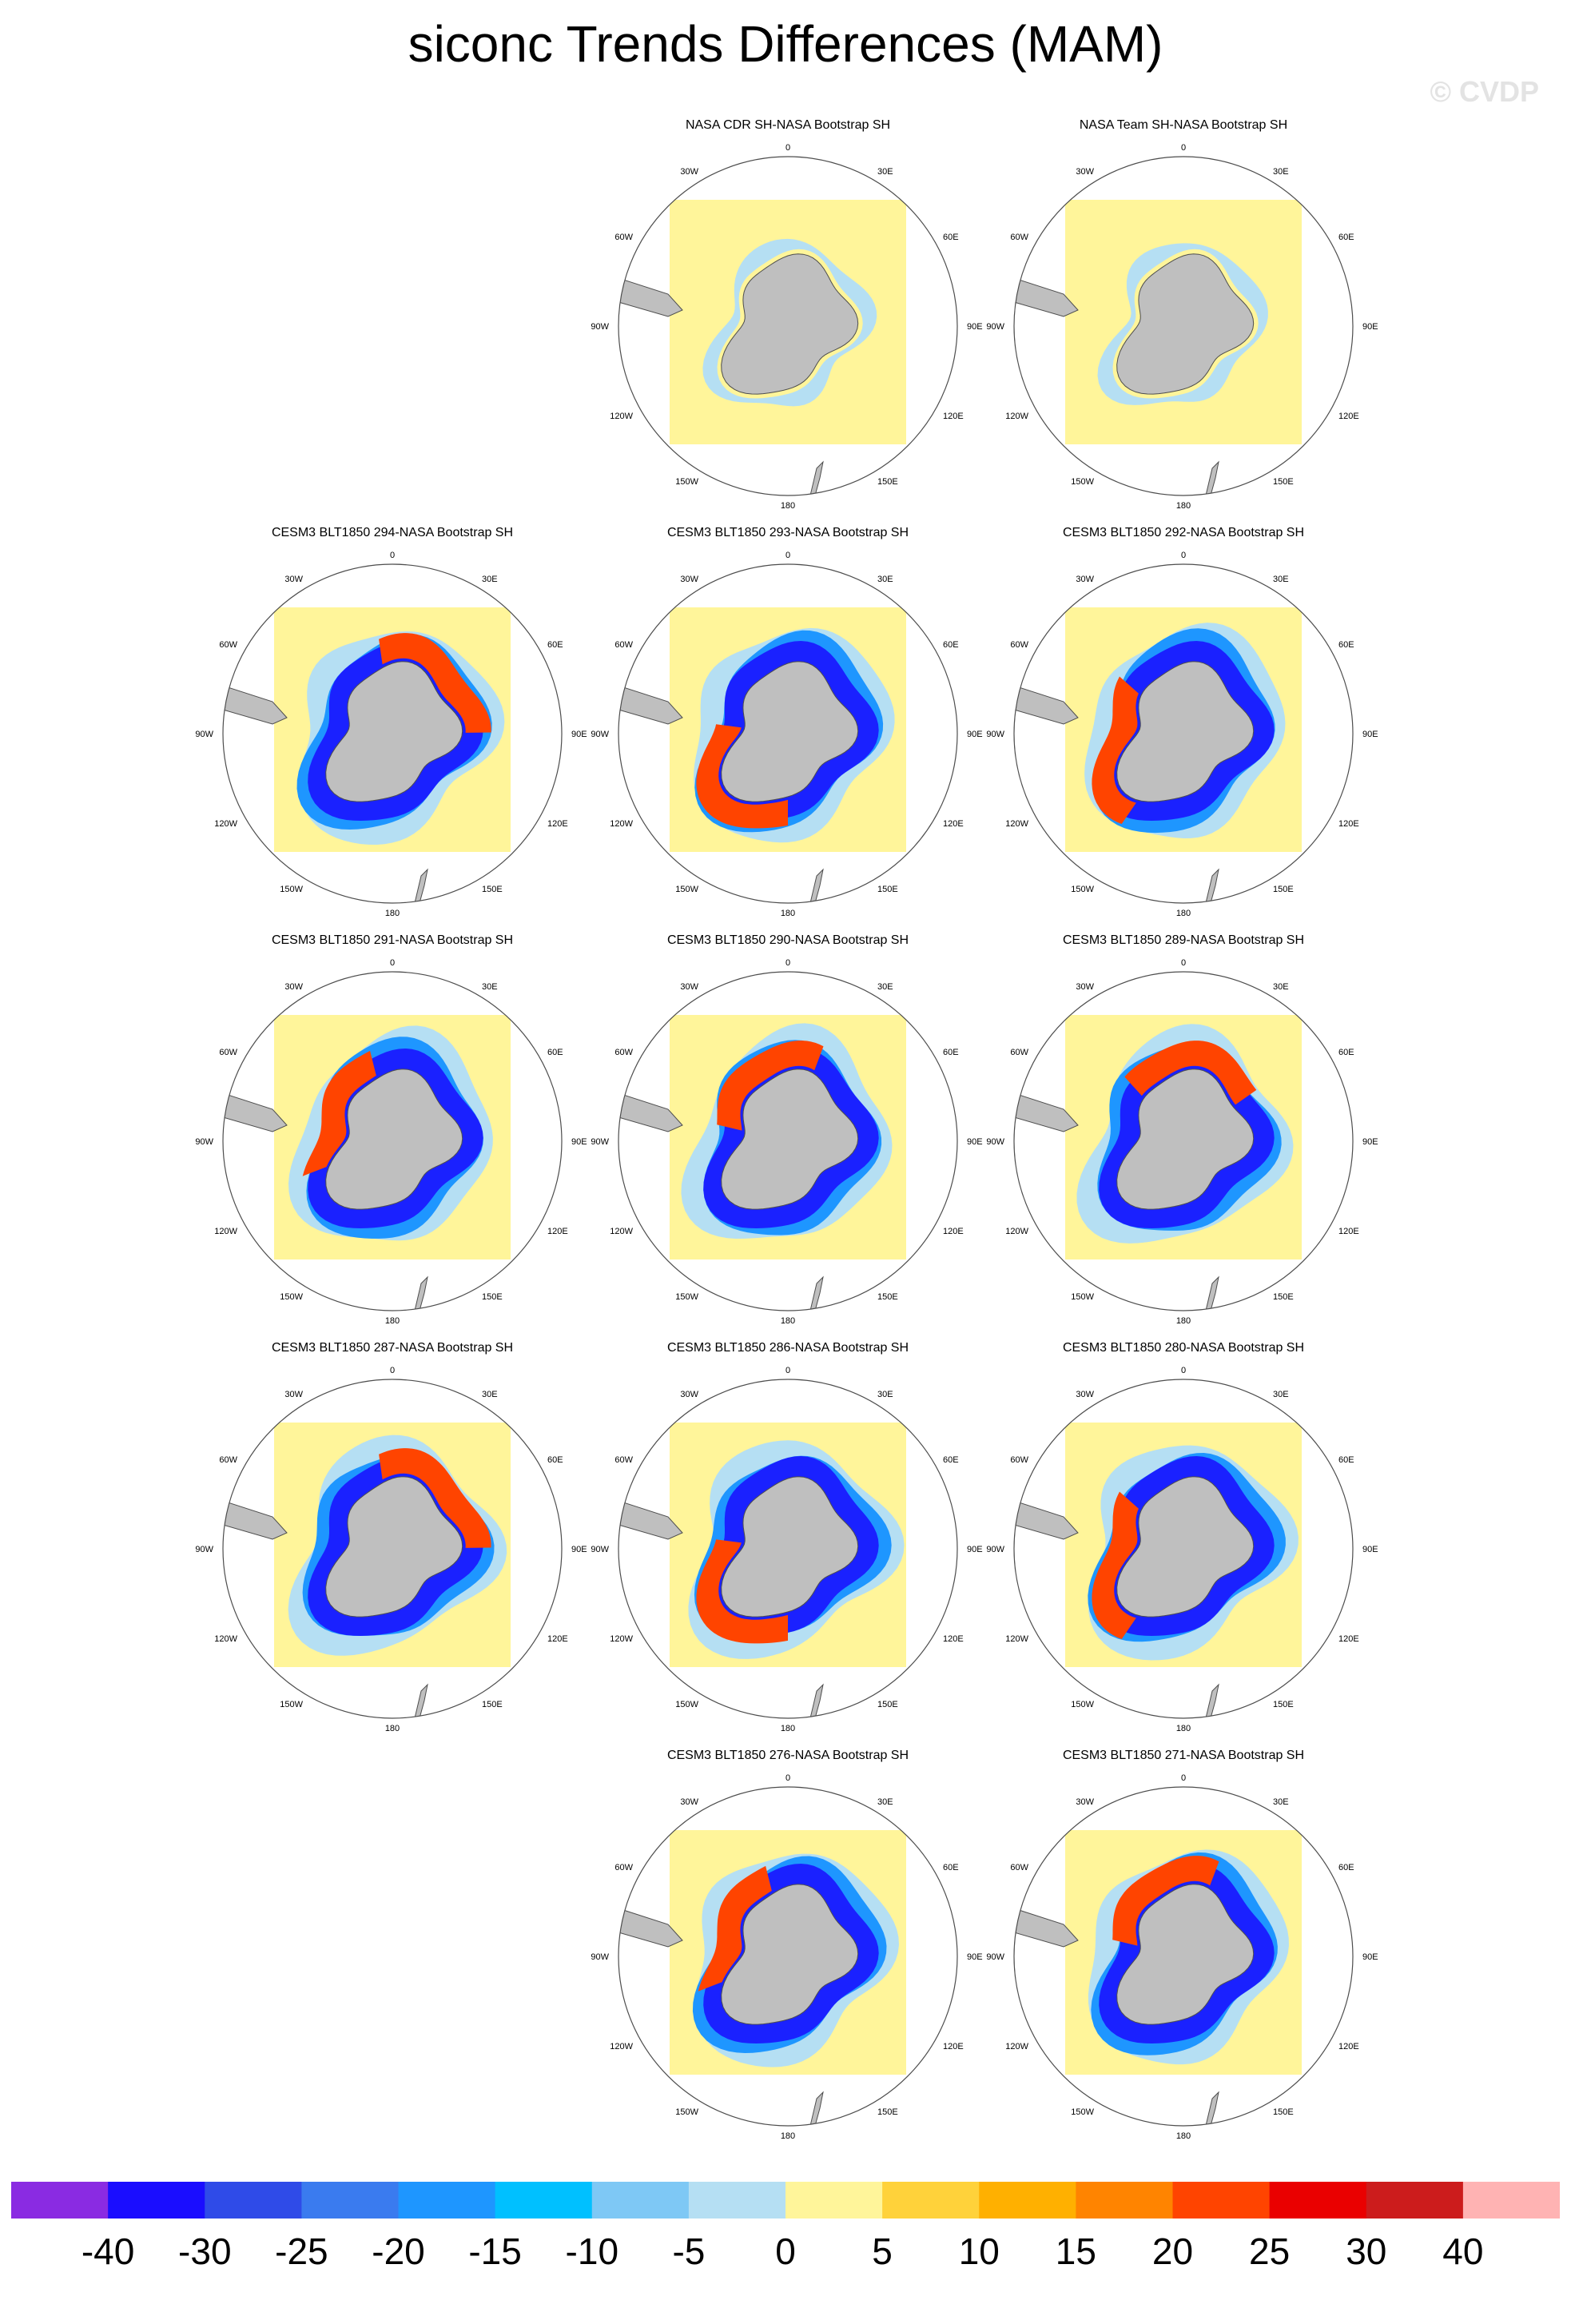  What do you see at coordinates (301, 2251) in the screenshot?
I see `colorbar-tick-label: -25` at bounding box center [301, 2251].